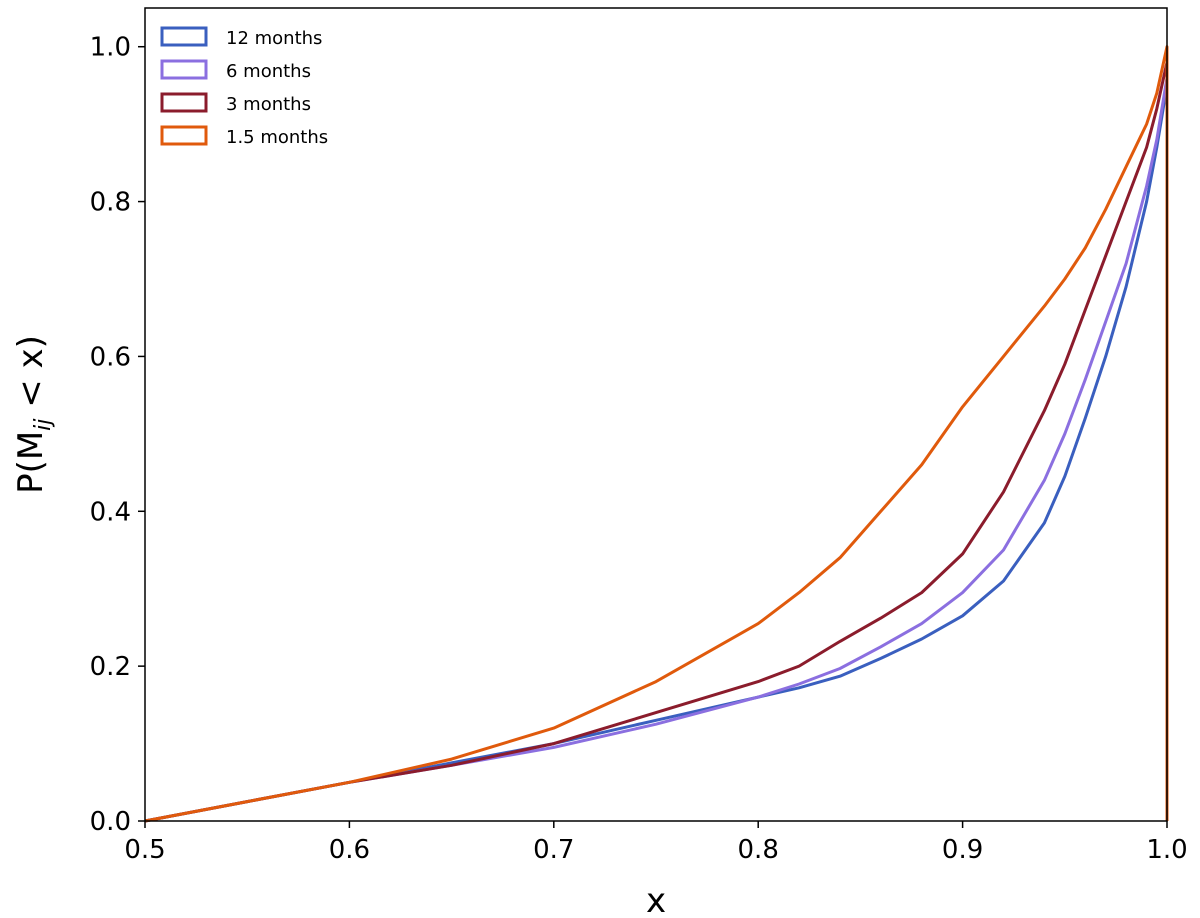 The width and height of the screenshot is (1200, 918). I want to click on x-axis-label: x, so click(656, 899).